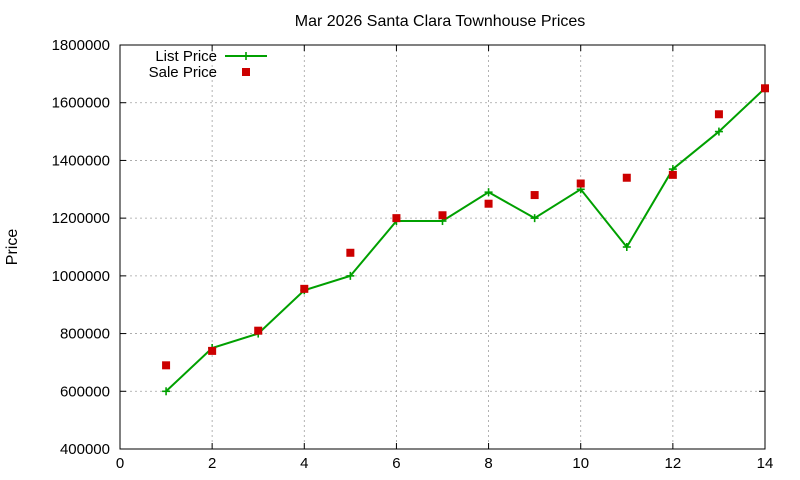 The height and width of the screenshot is (480, 800). I want to click on y-tick-label: 1200000, so click(81, 218).